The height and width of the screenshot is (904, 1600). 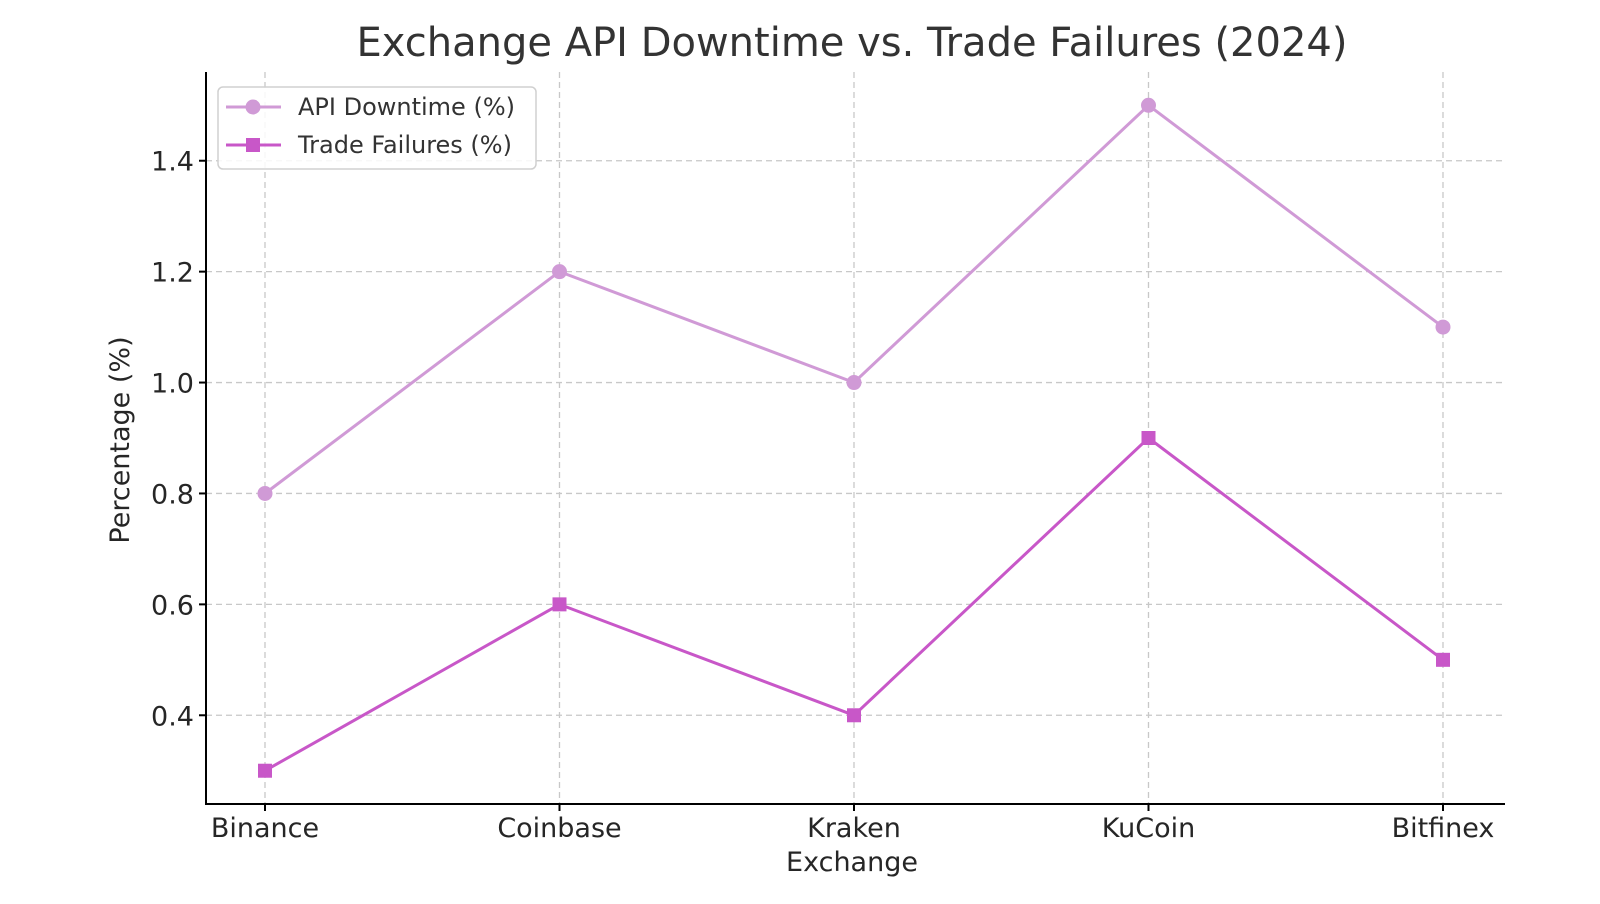 What do you see at coordinates (172, 494) in the screenshot?
I see `y-tick-label: 0.8` at bounding box center [172, 494].